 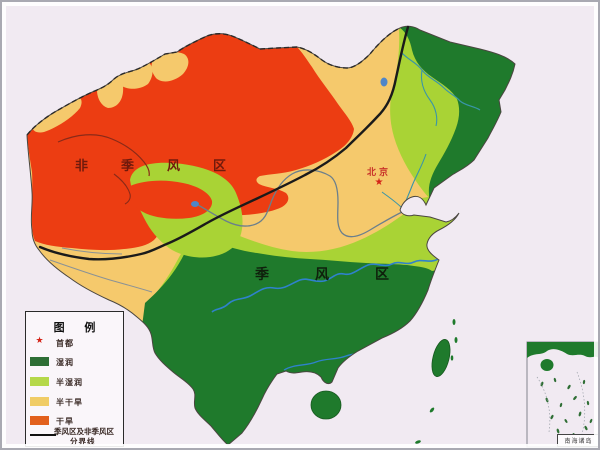 What do you see at coordinates (75, 382) in the screenshot?
I see `legend-item-semihumid: 半湿润` at bounding box center [75, 382].